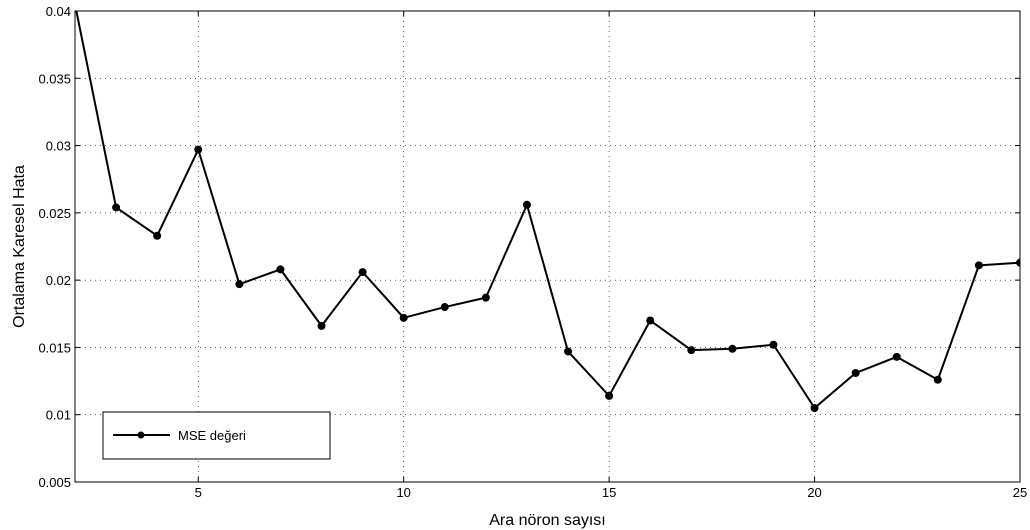 The height and width of the screenshot is (530, 1030). Describe the element at coordinates (141, 435) in the screenshot. I see `legend-marker` at that location.